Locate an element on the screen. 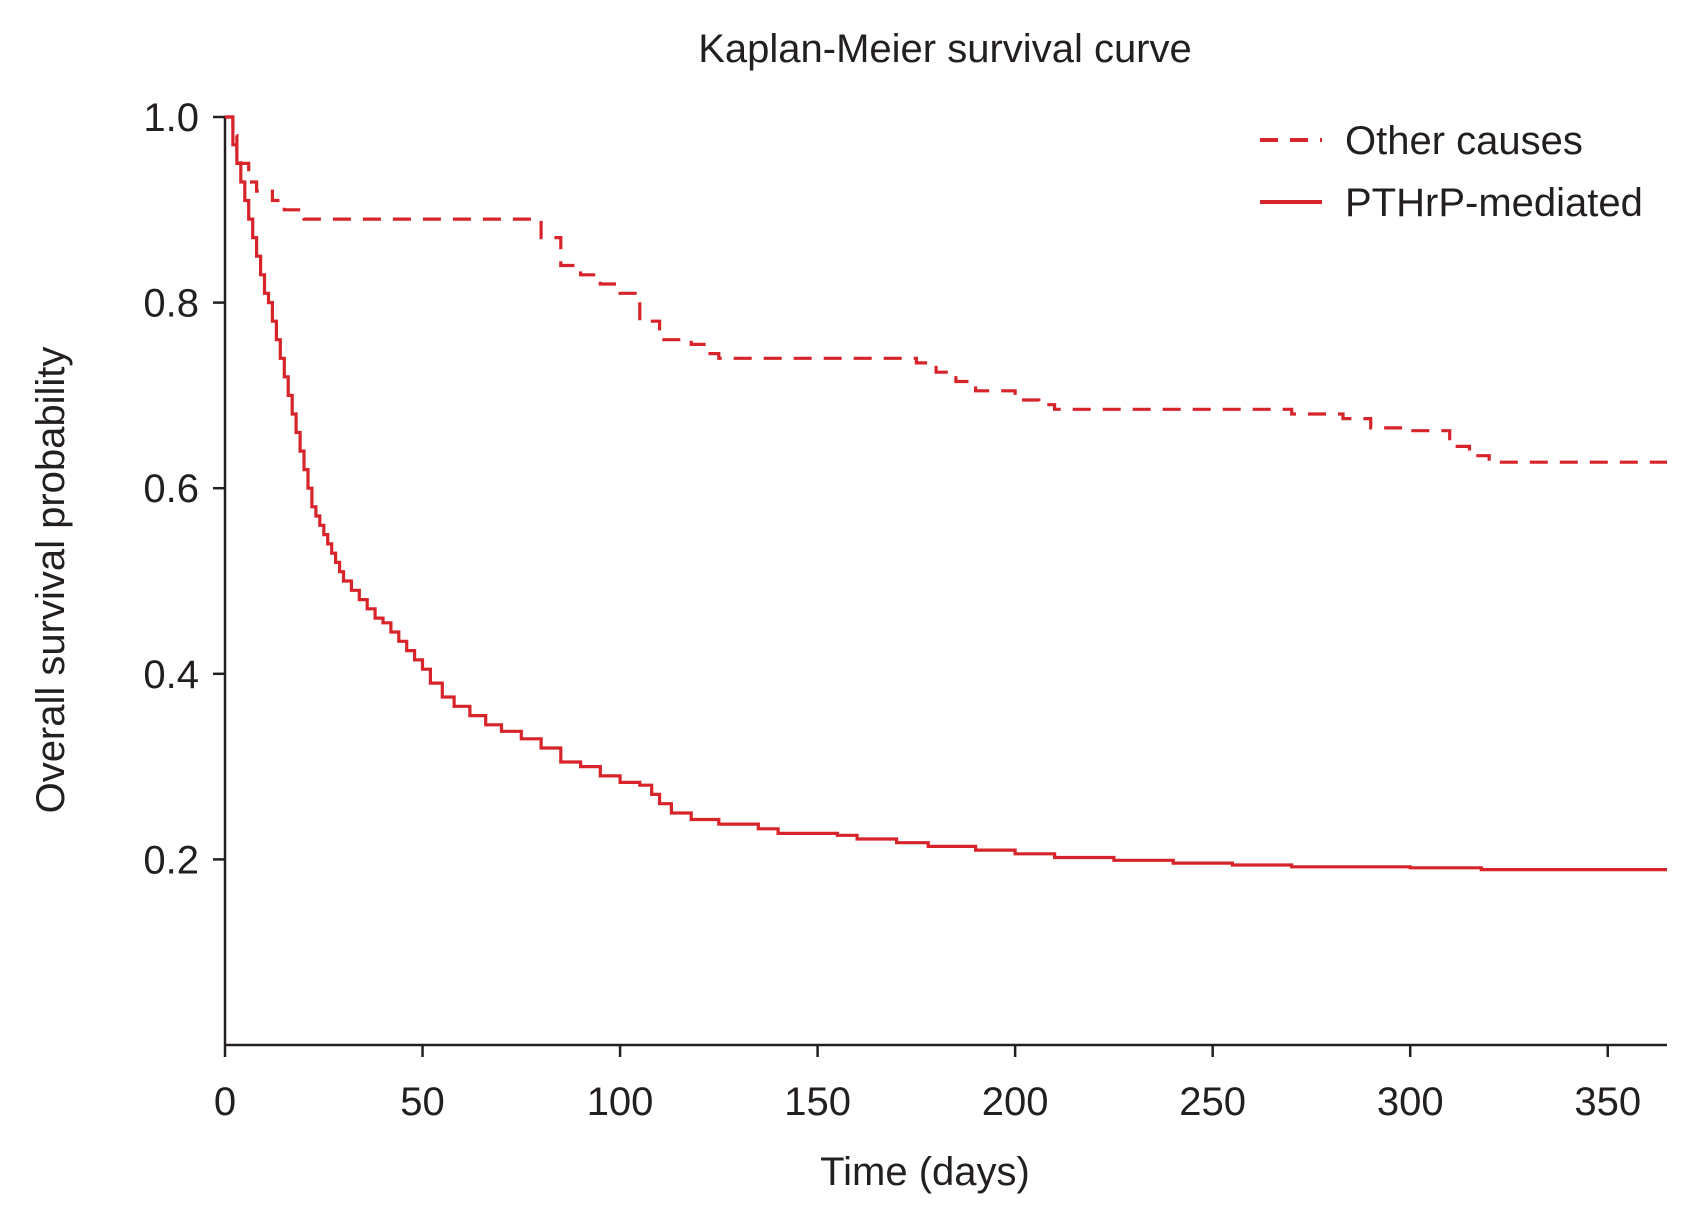 The image size is (1688, 1221). legend: Other causes PTHrP-mediated is located at coordinates (1451, 172).